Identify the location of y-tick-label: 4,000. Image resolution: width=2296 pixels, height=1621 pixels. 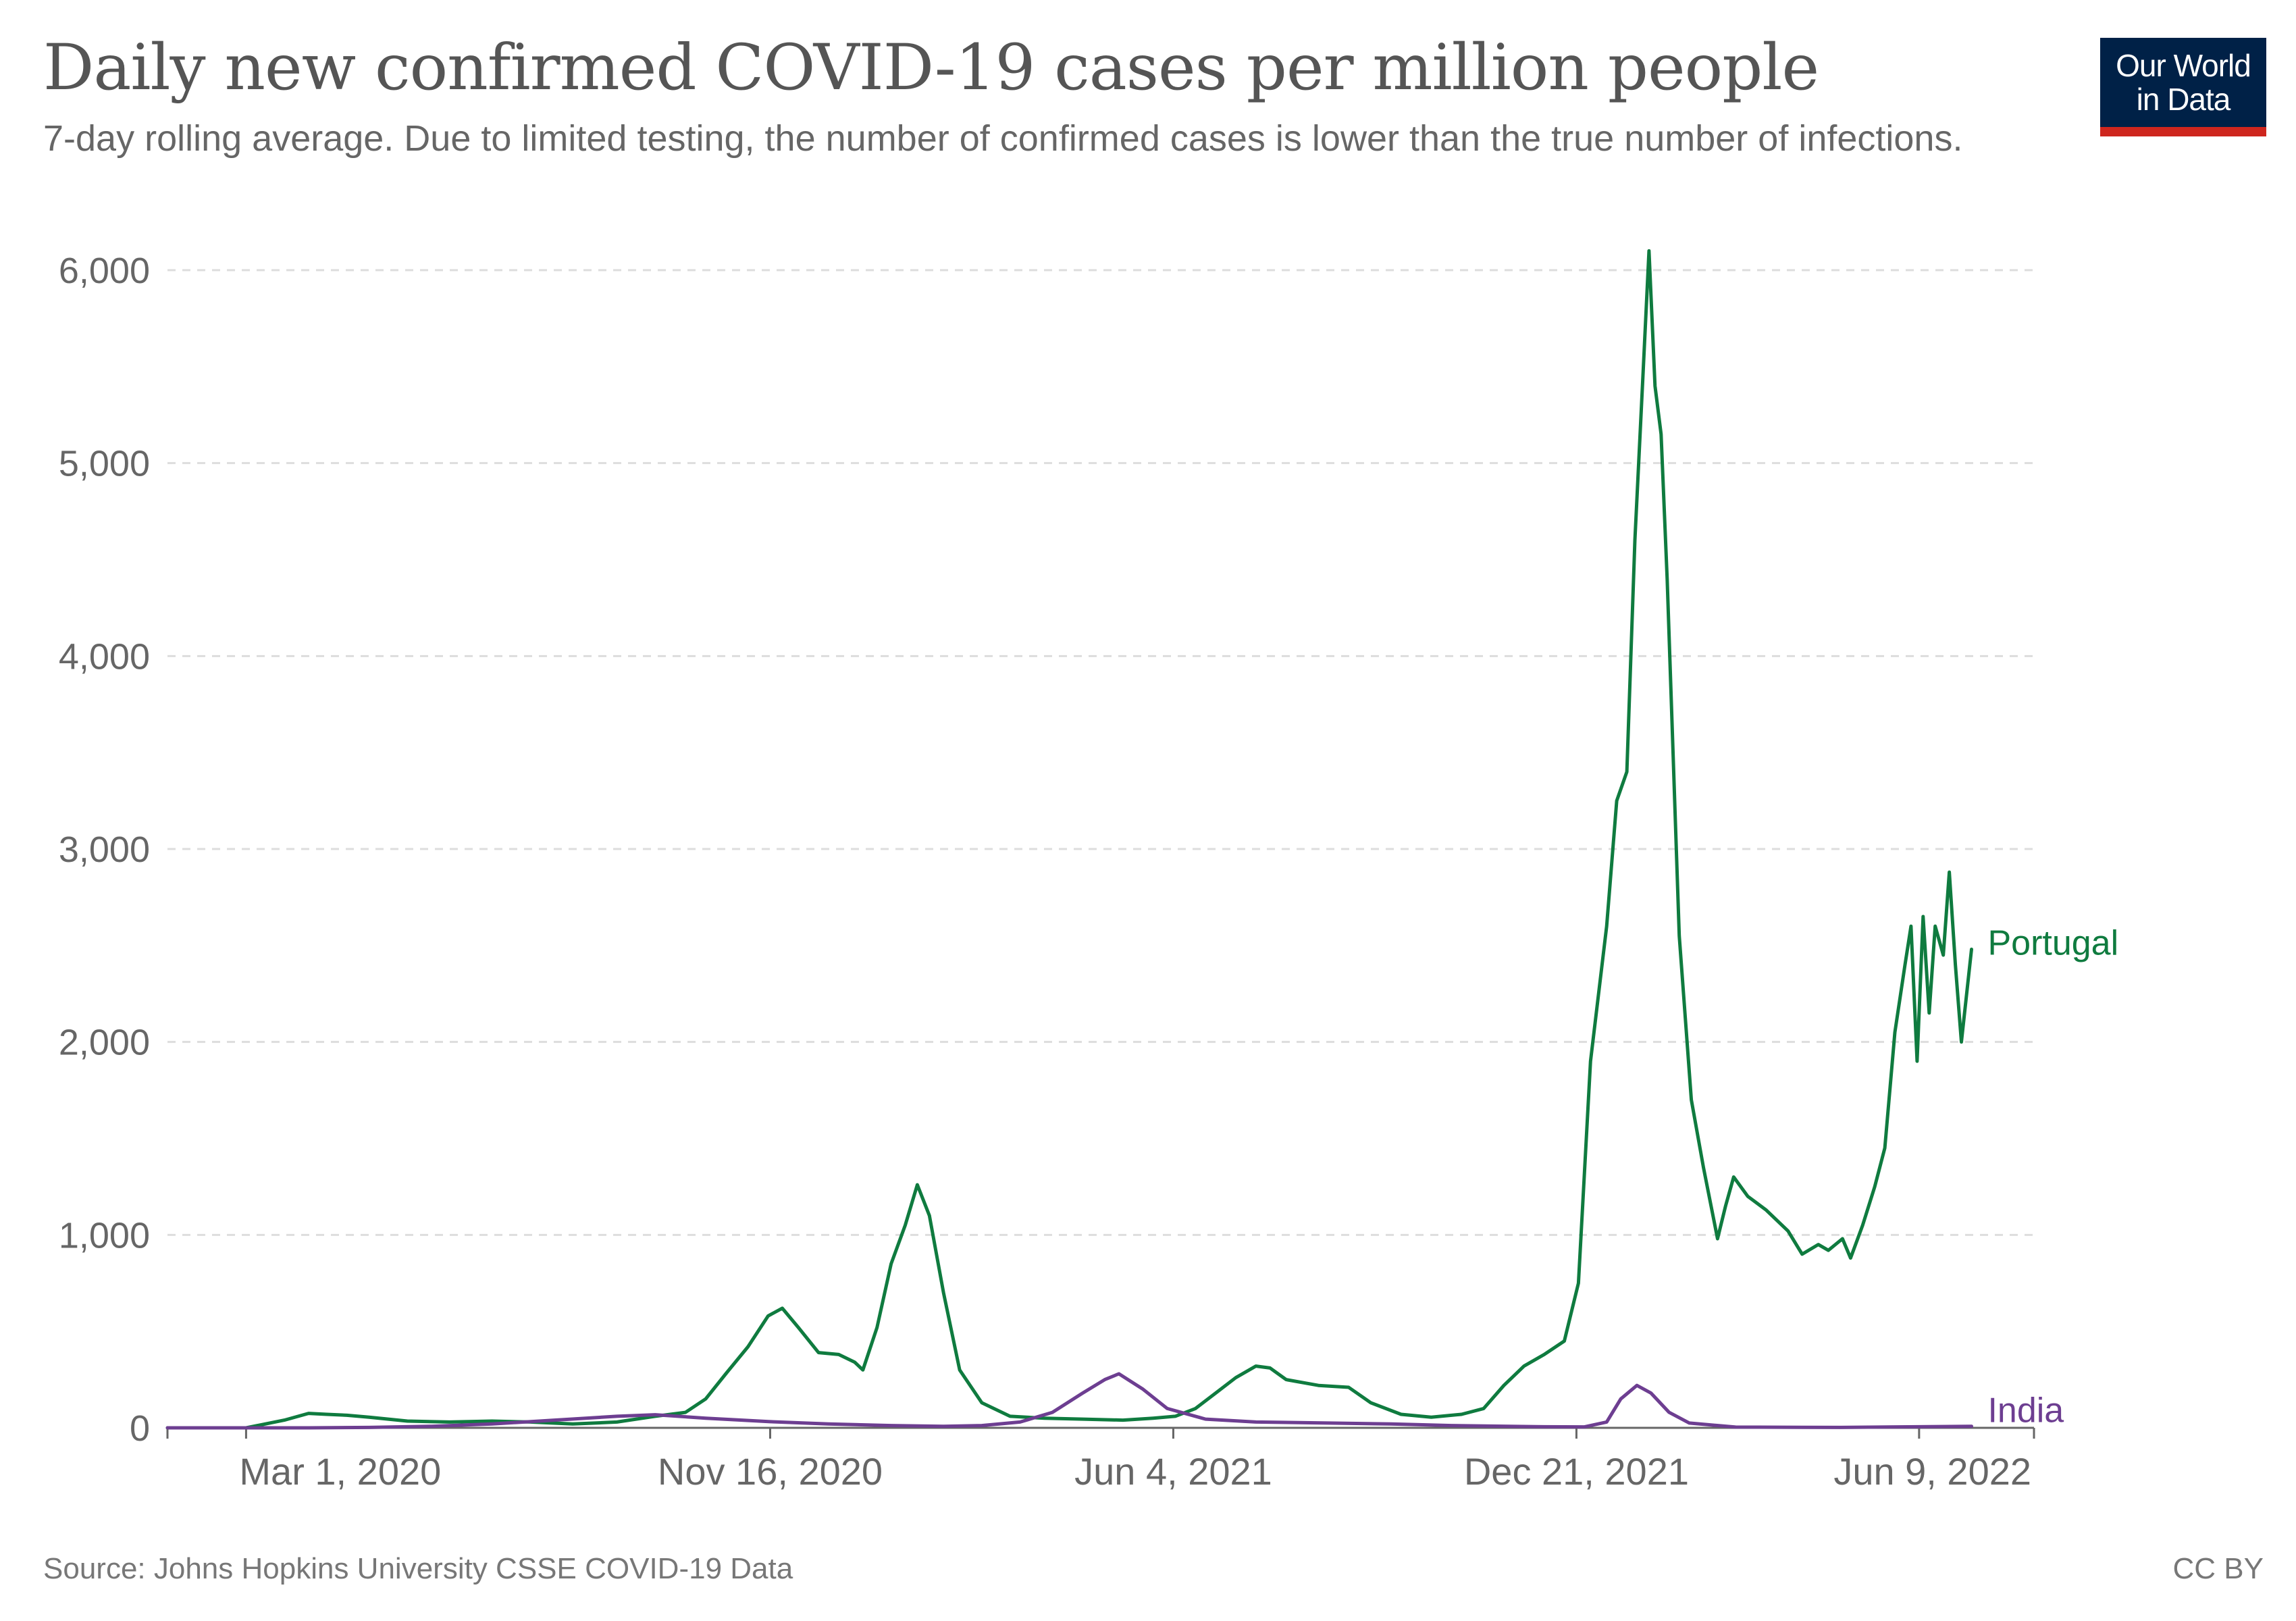
(105, 656).